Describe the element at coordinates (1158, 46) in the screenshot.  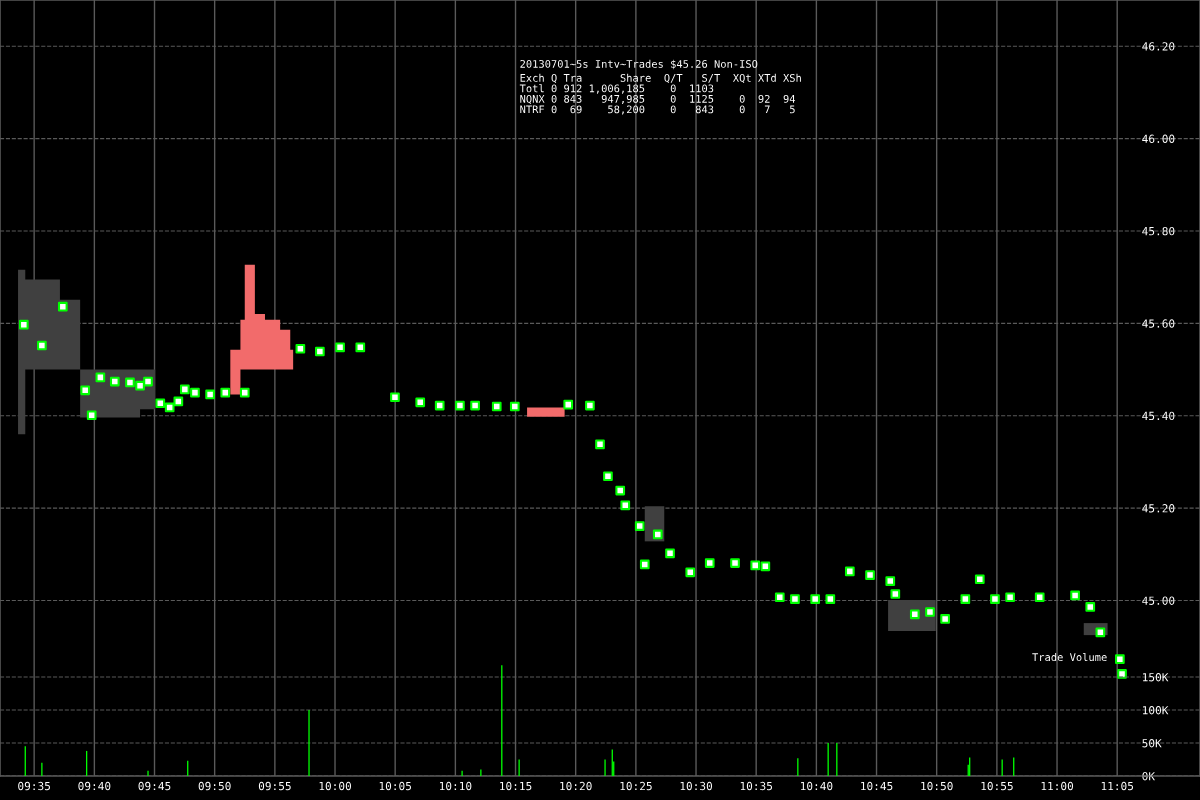
I see `y-tick-label: 46.20` at that location.